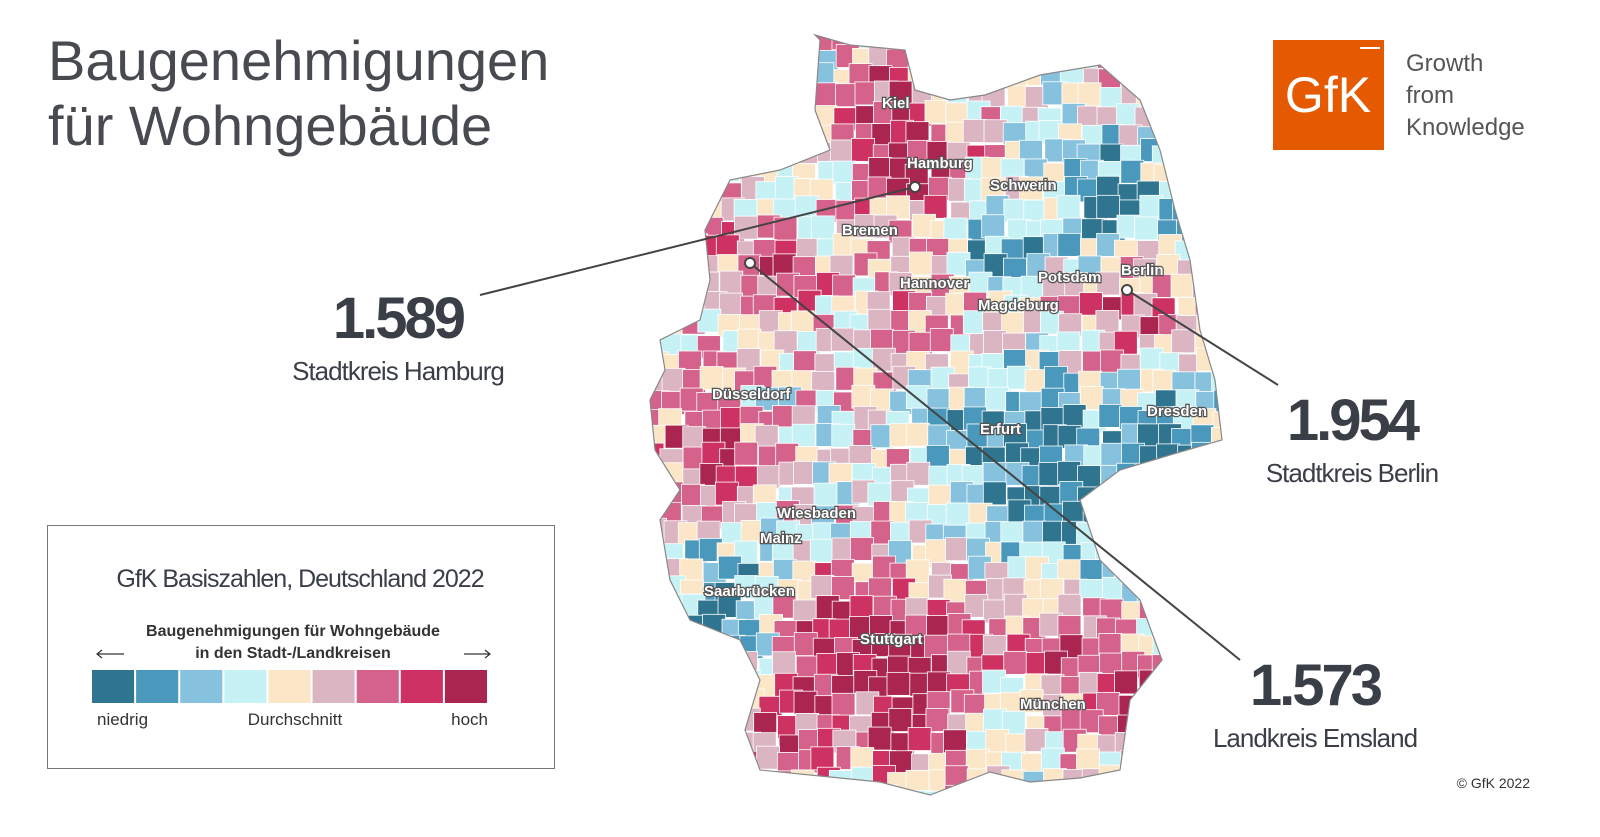 This screenshot has width=1600, height=837. Describe the element at coordinates (1202, 337) in the screenshot. I see `leader-line` at that location.